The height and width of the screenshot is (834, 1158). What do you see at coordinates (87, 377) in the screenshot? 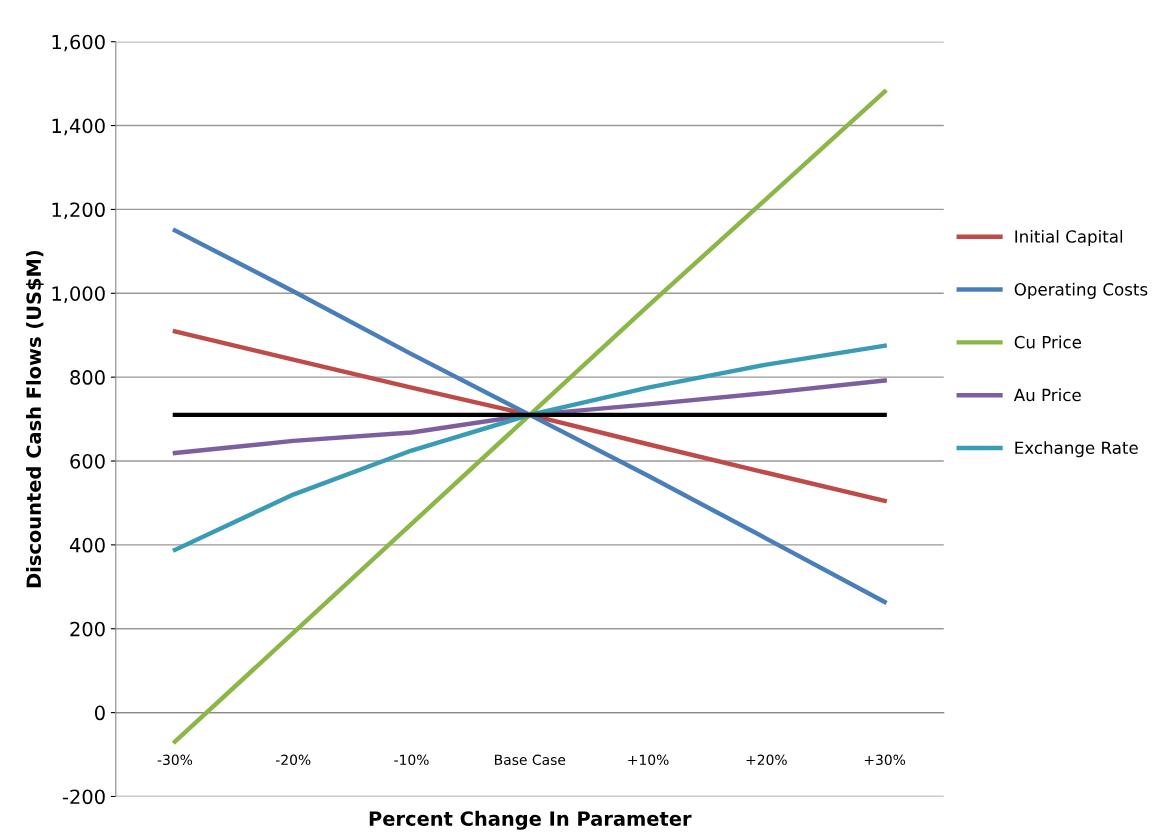
I see `y-tick-label: 800` at bounding box center [87, 377].